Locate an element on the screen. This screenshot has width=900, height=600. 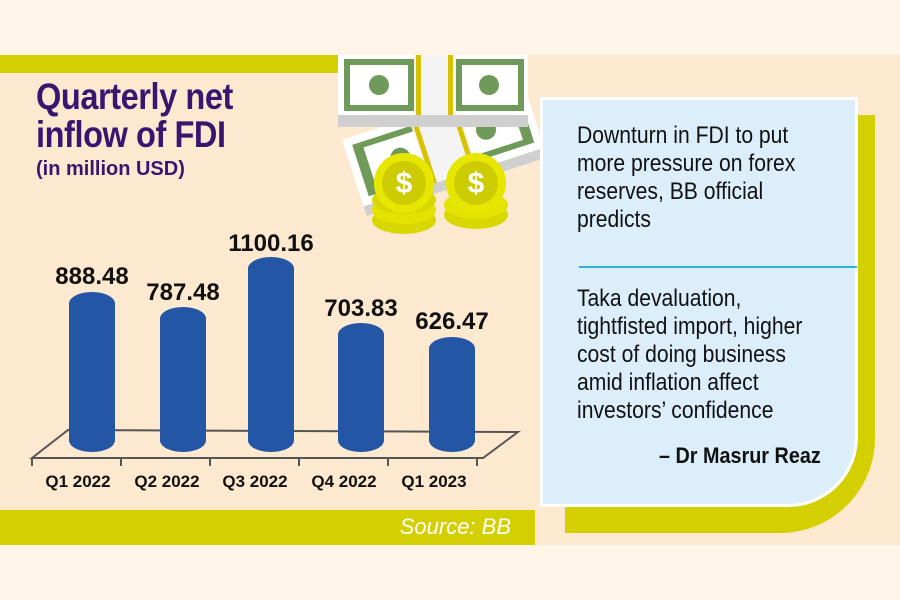
bar-q3-2022 is located at coordinates (271, 354).